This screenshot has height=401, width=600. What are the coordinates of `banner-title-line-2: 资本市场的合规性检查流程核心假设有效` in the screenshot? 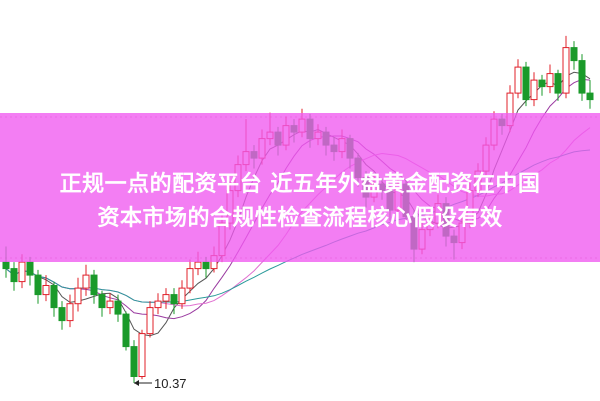 It's located at (300, 218).